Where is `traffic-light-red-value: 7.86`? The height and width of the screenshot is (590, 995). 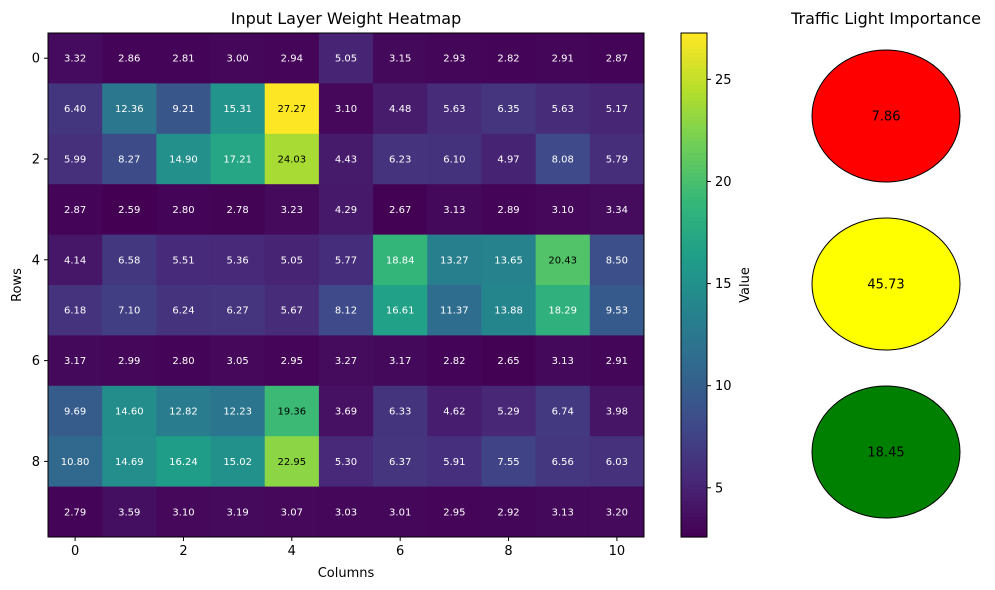
traffic-light-red-value: 7.86 is located at coordinates (886, 117).